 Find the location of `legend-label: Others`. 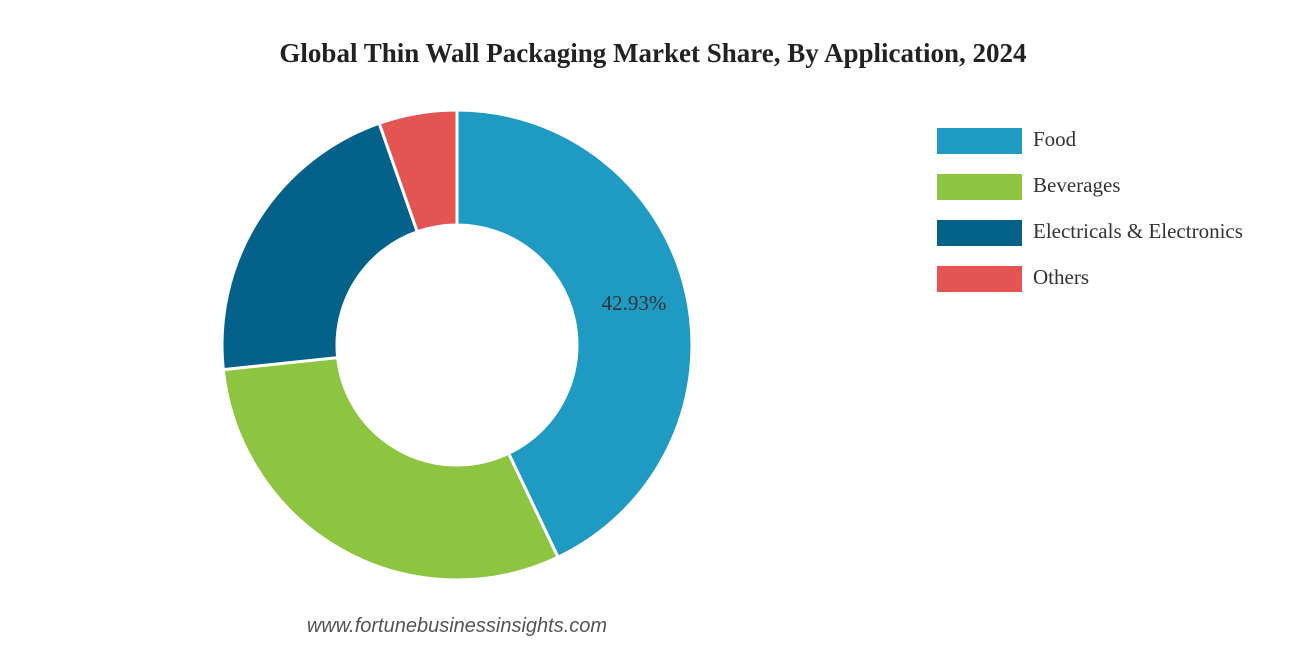

legend-label: Others is located at coordinates (1061, 277).